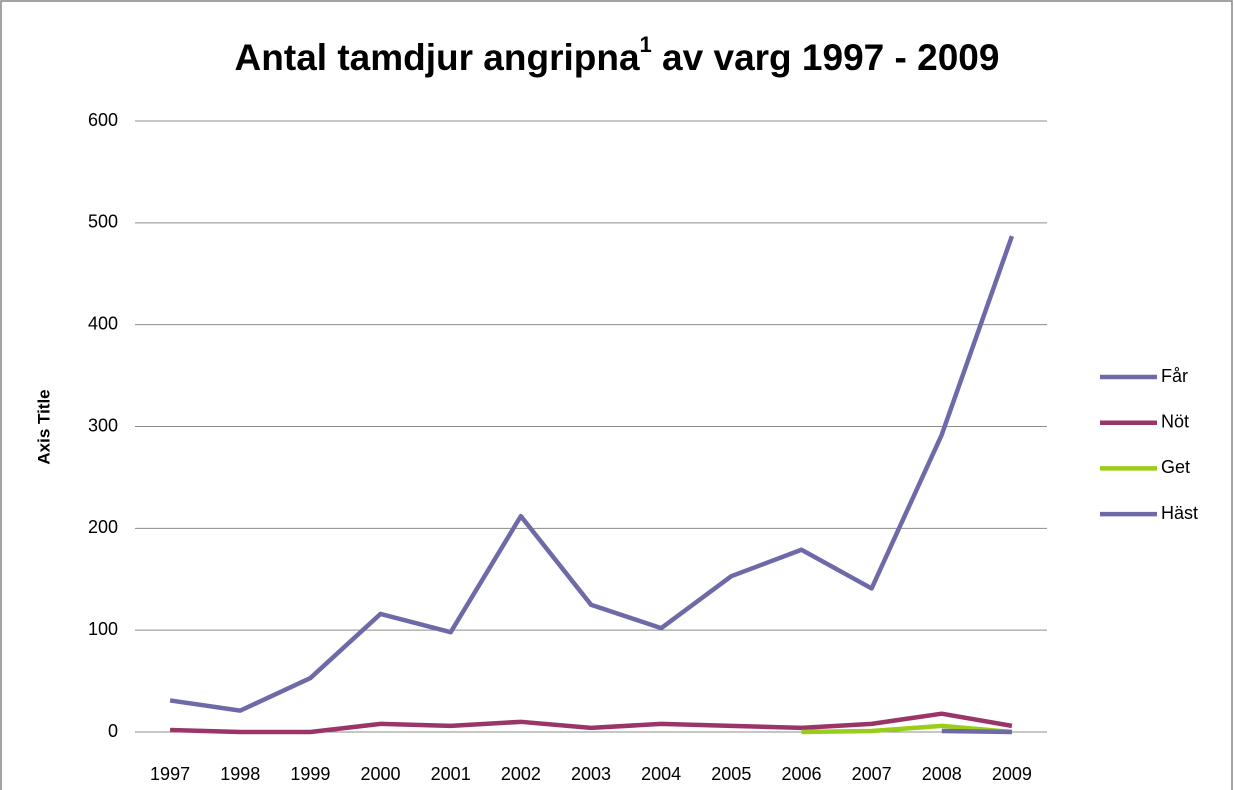  Describe the element at coordinates (170, 774) in the screenshot. I see `x-tick-label: 1997` at that location.